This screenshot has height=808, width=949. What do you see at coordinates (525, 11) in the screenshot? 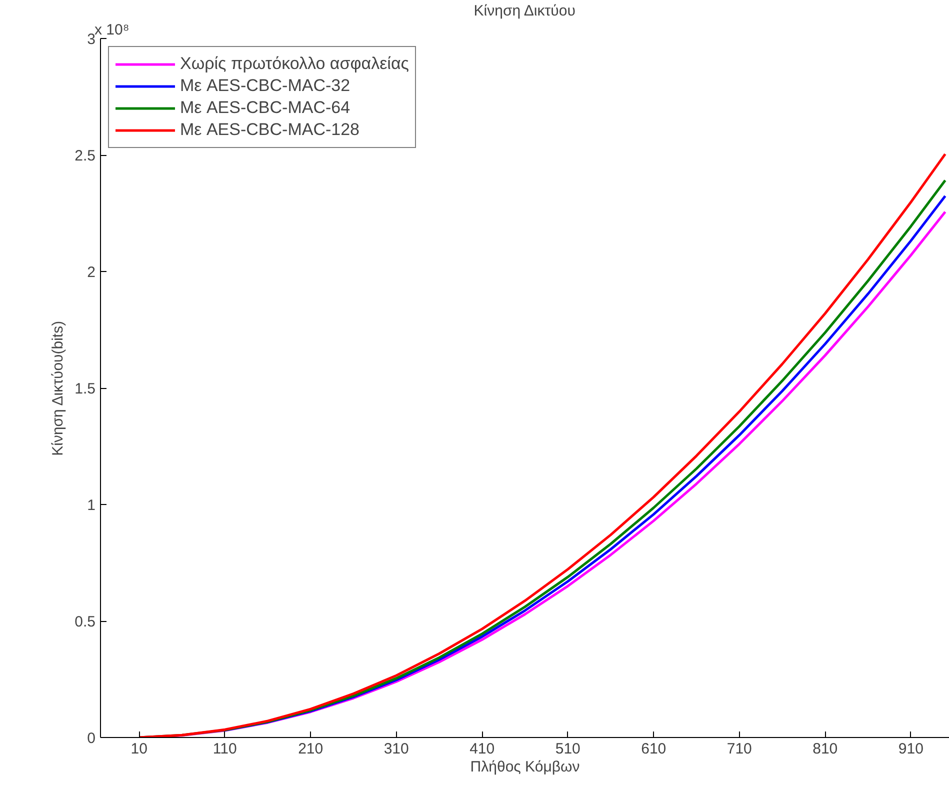
I see `chart-title: Κίνηση Δικτύου` at bounding box center [525, 11].